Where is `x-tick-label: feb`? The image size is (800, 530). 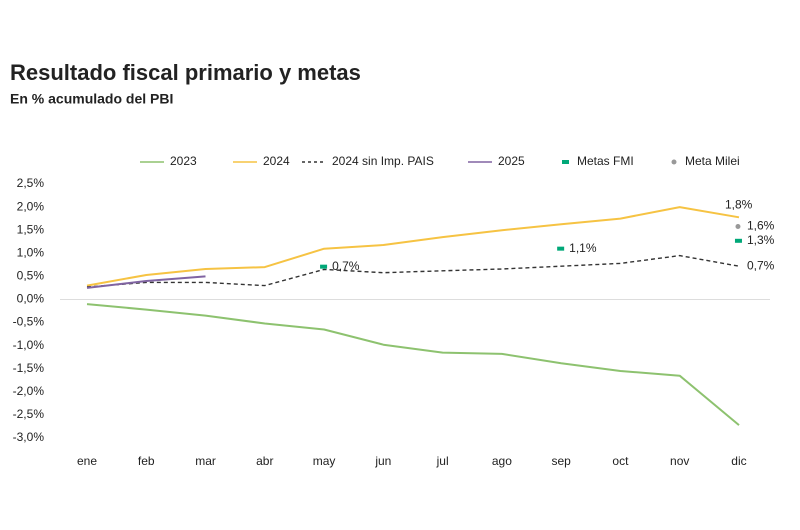
x-tick-label: feb is located at coordinates (146, 461).